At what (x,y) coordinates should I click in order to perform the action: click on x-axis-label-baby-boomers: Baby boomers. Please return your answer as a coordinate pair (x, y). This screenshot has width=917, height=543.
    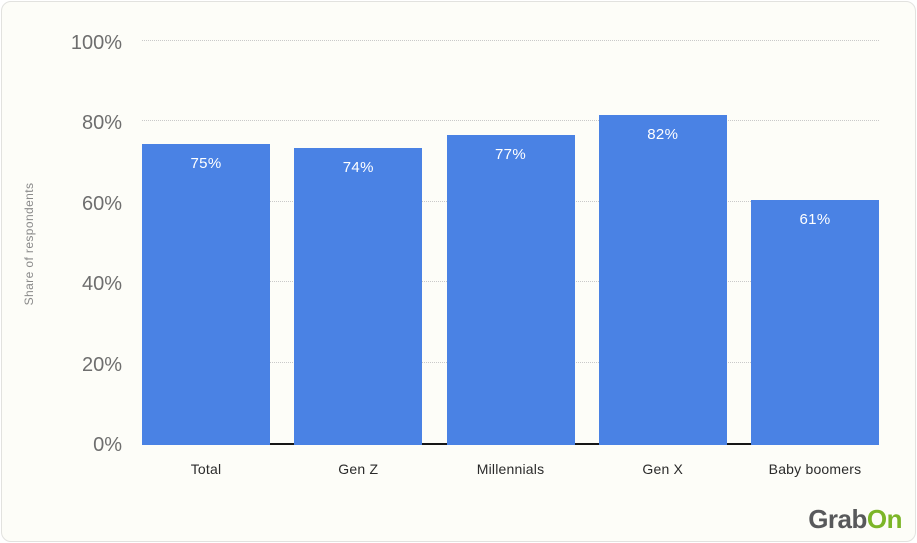
    Looking at the image, I should click on (815, 469).